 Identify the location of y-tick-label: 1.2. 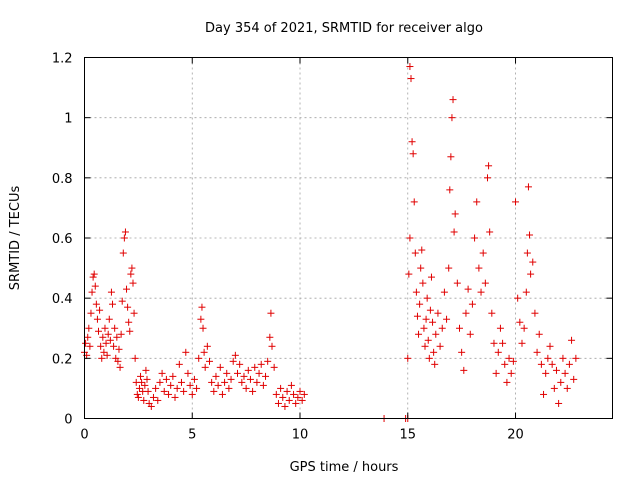
(62, 59).